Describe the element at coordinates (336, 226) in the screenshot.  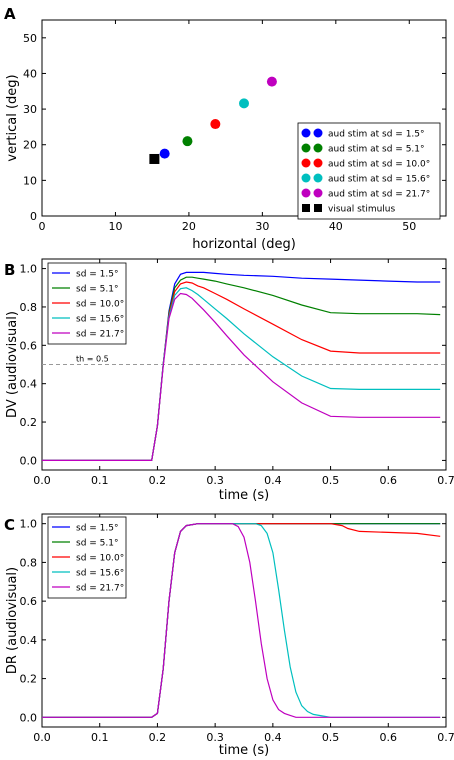
I see `x-tick-label: 40` at that location.